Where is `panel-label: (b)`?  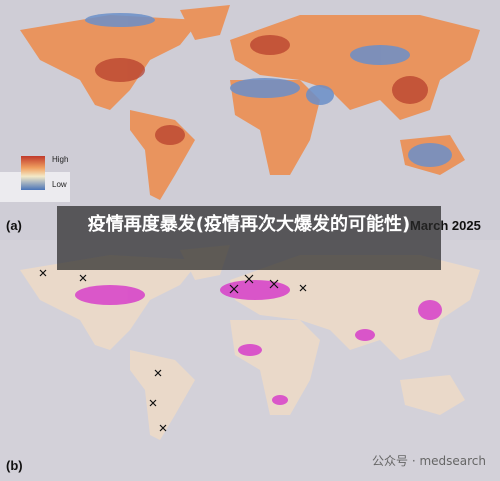 panel-label: (b) is located at coordinates (14, 465).